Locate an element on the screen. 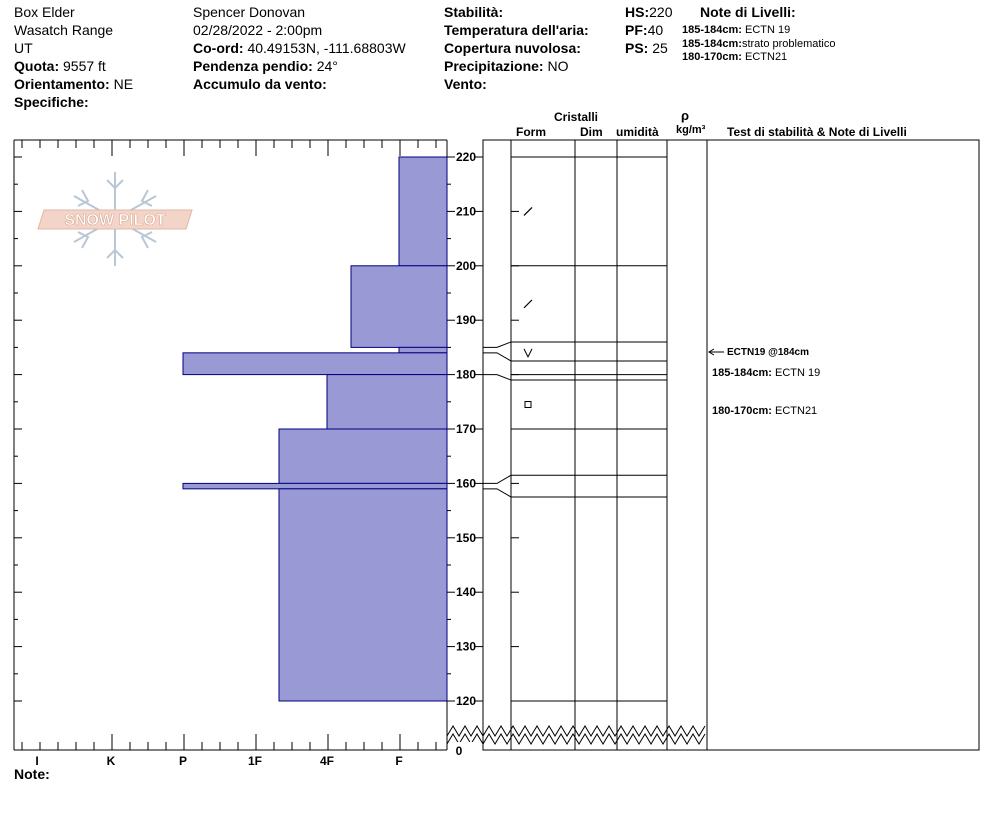 The width and height of the screenshot is (994, 840). depth-tick-label: 190 is located at coordinates (466, 320).